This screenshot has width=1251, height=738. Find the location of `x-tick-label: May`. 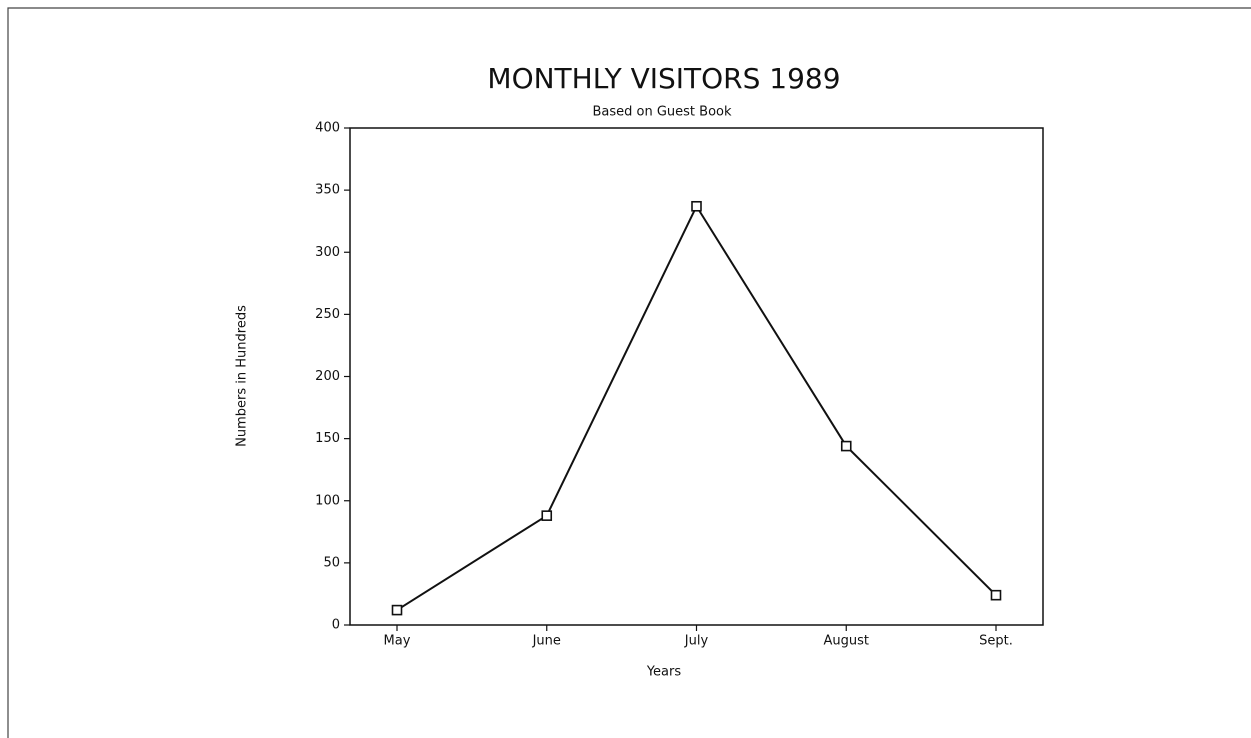

x-tick-label: May is located at coordinates (397, 641).